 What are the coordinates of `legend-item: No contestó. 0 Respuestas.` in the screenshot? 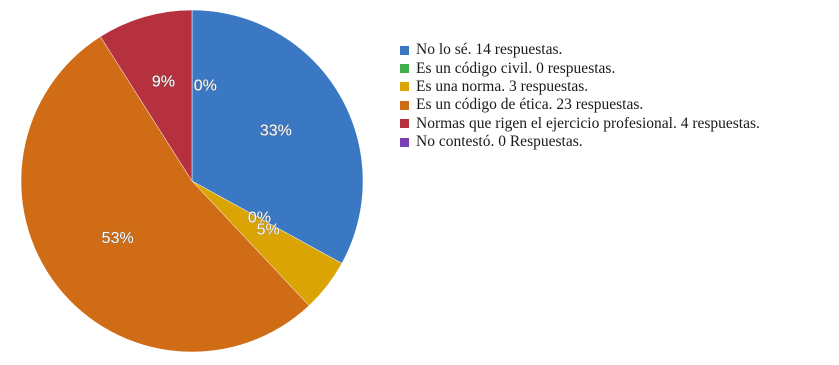 It's located at (580, 142).